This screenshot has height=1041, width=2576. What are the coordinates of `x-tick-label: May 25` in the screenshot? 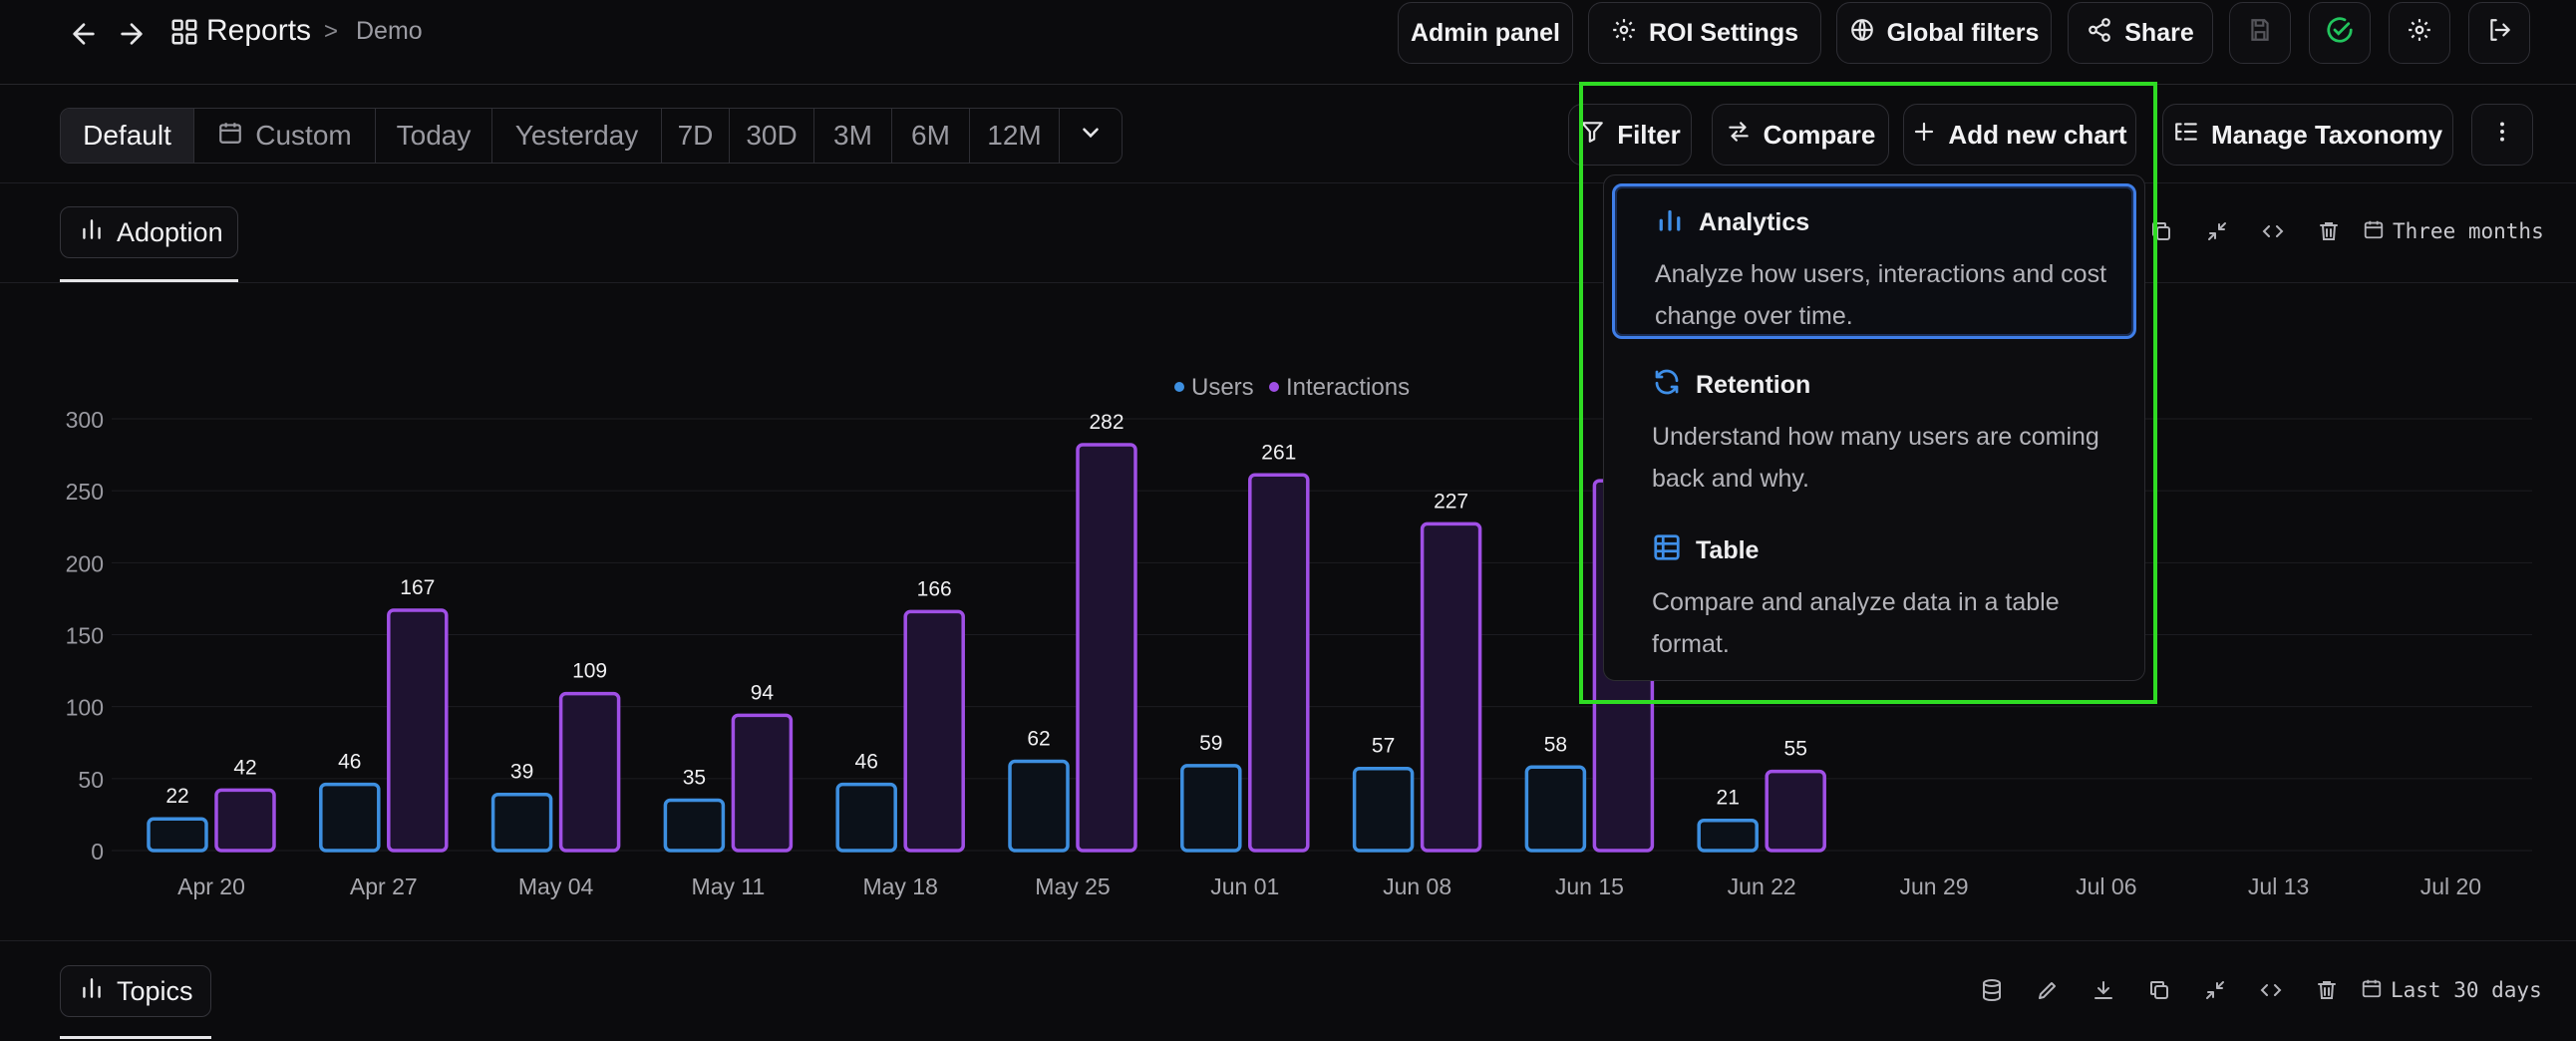 It's located at (1072, 886).